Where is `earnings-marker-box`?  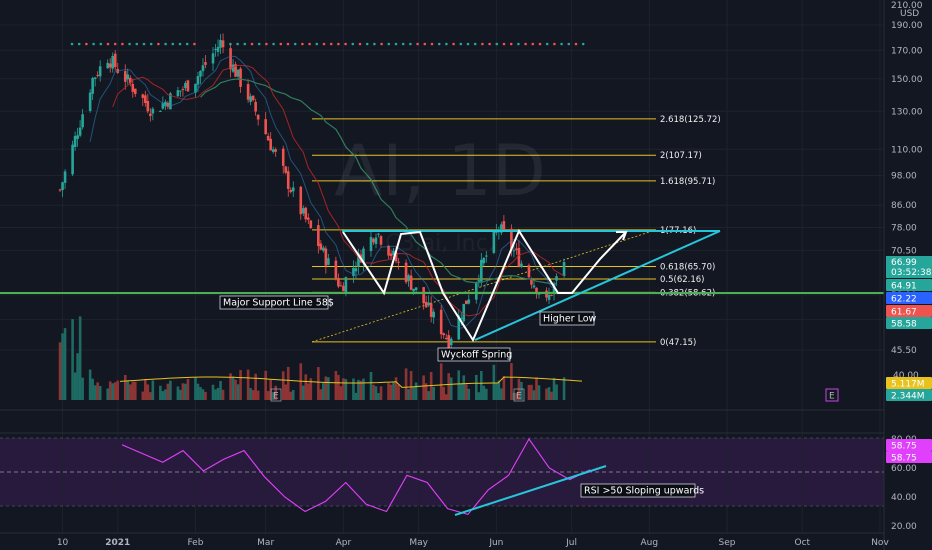 earnings-marker-box is located at coordinates (519, 395).